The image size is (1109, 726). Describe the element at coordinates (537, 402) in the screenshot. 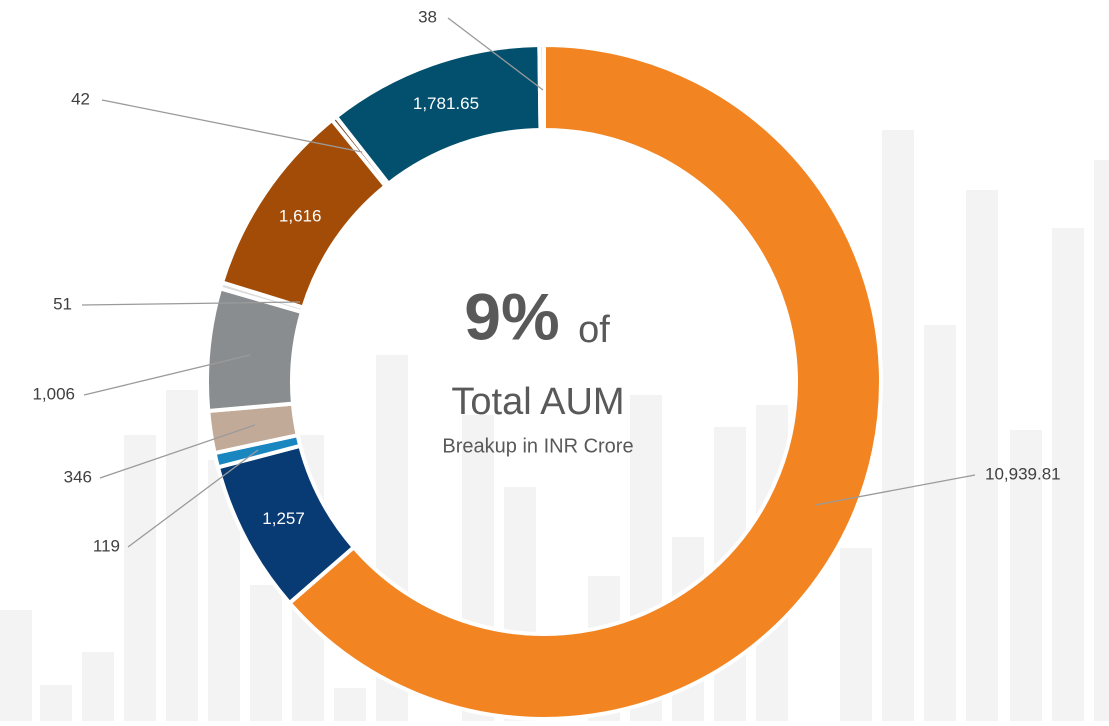

I see `center-title: Total AUM` at that location.